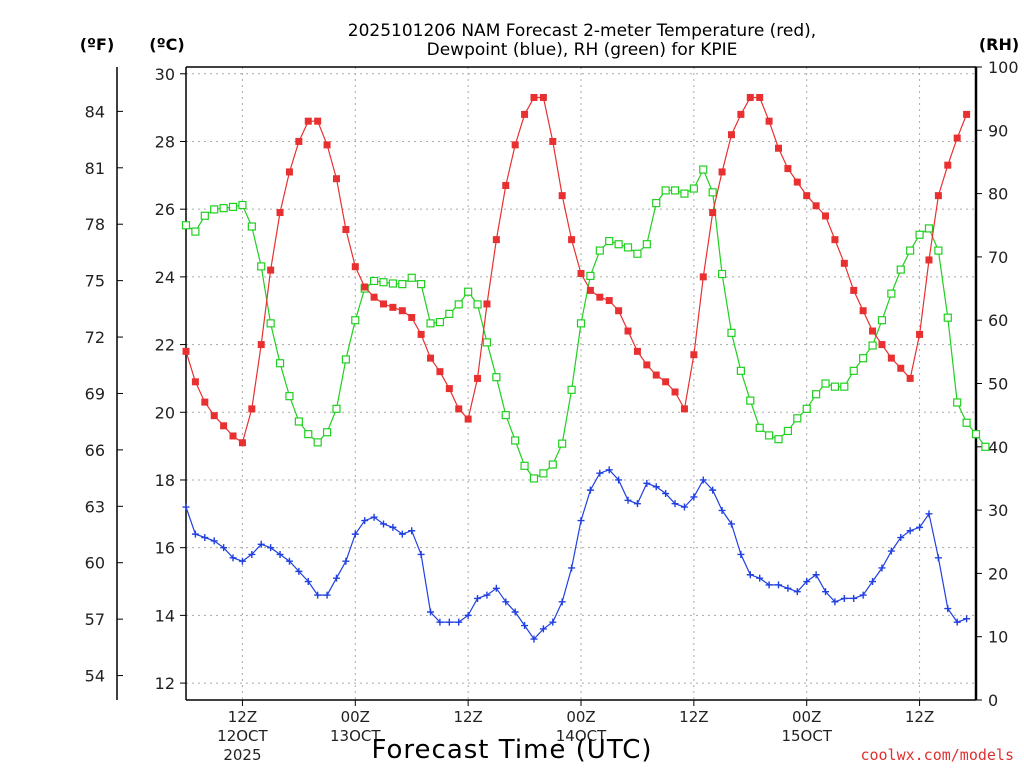 The height and width of the screenshot is (768, 1024). I want to click on x-axis-label: Forecast Time (UTC), so click(511, 750).